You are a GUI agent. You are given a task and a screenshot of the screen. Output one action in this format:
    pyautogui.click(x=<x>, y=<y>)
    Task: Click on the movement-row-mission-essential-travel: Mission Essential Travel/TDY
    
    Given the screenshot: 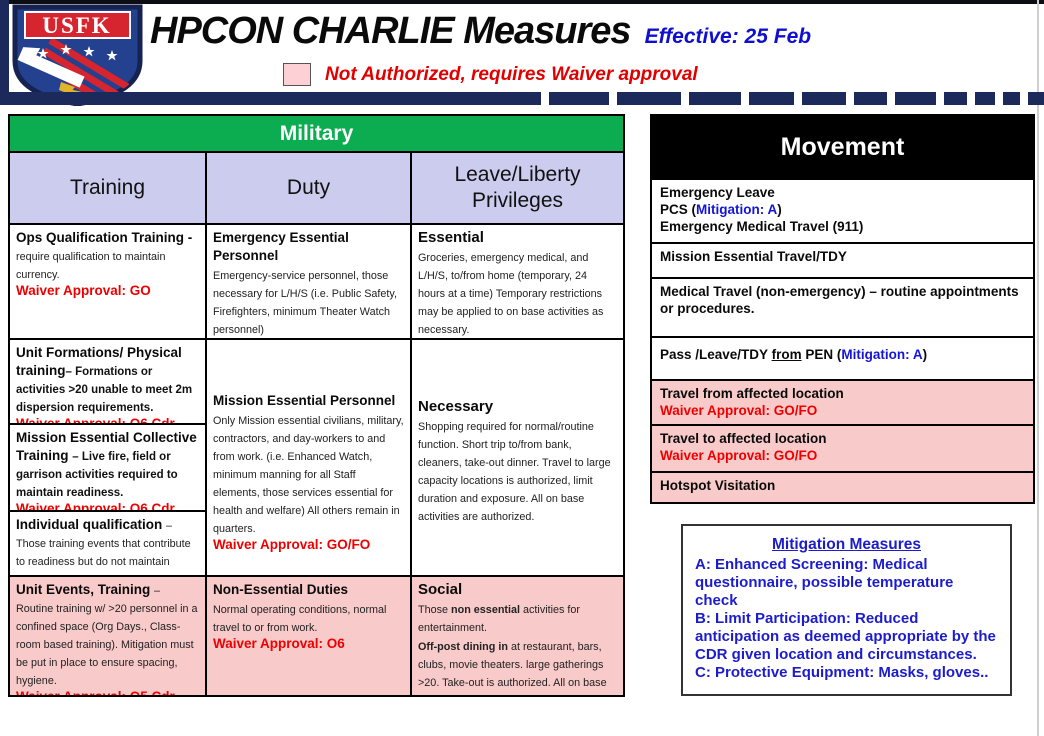 What is the action you would take?
    pyautogui.click(x=842, y=259)
    